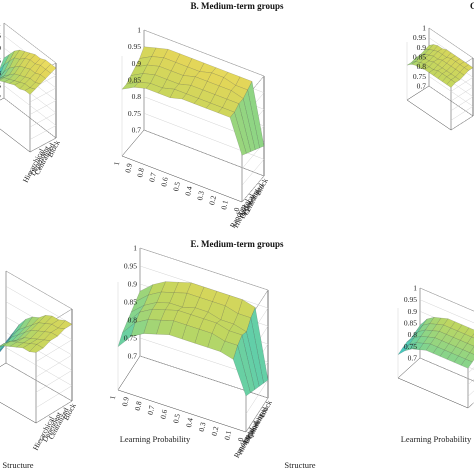 The image size is (474, 474). What do you see at coordinates (237, 6) in the screenshot?
I see `panel-title: B. Medium-term groups` at bounding box center [237, 6].